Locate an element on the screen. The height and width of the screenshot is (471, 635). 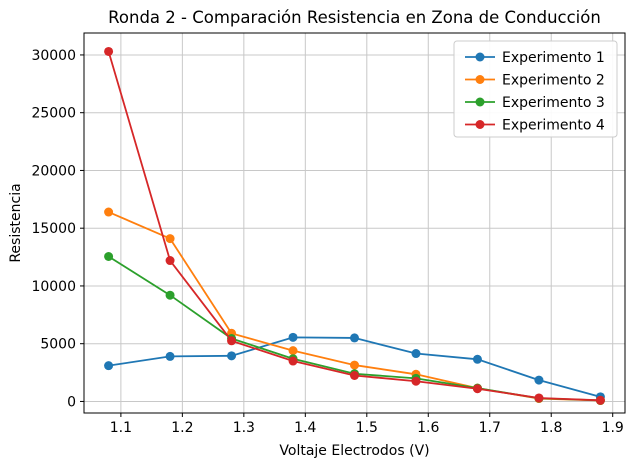
y-tick-label: 15000 is located at coordinates (53, 229).